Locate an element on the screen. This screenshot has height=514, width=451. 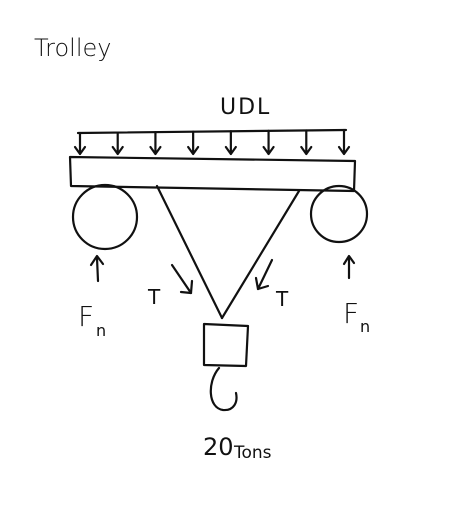
tension-label-left: T is located at coordinates (154, 297).